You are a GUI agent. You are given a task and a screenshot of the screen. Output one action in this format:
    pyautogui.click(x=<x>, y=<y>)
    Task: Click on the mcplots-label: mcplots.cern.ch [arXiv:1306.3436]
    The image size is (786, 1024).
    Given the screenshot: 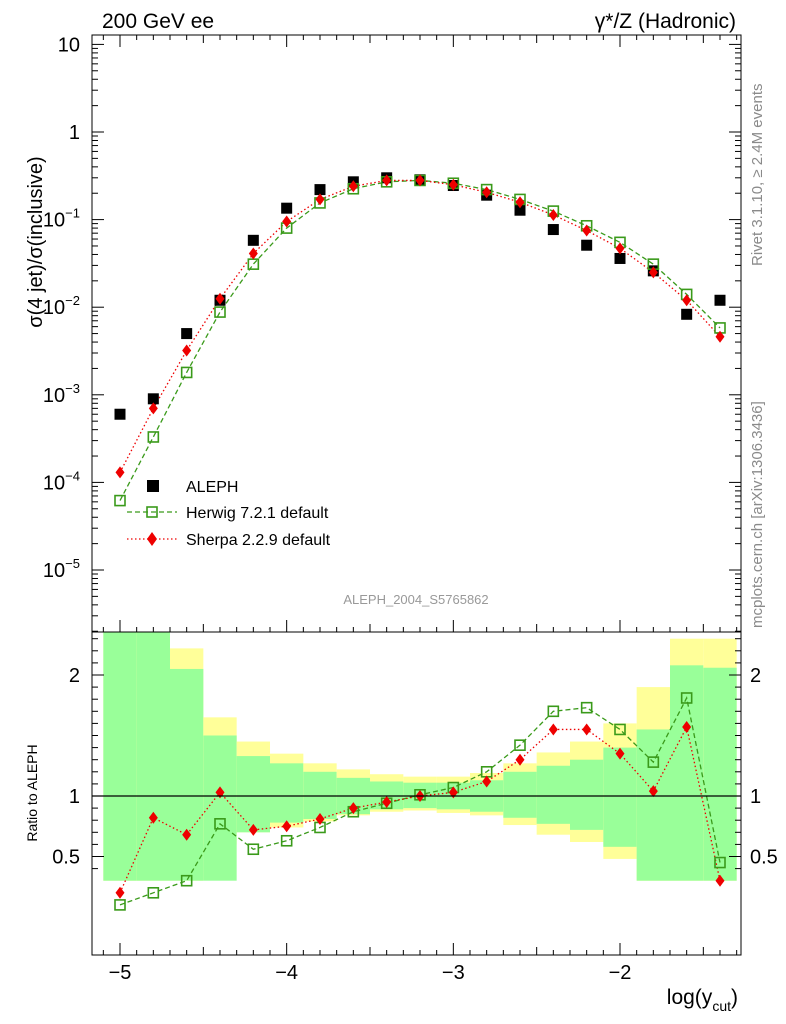 What is the action you would take?
    pyautogui.click(x=757, y=514)
    